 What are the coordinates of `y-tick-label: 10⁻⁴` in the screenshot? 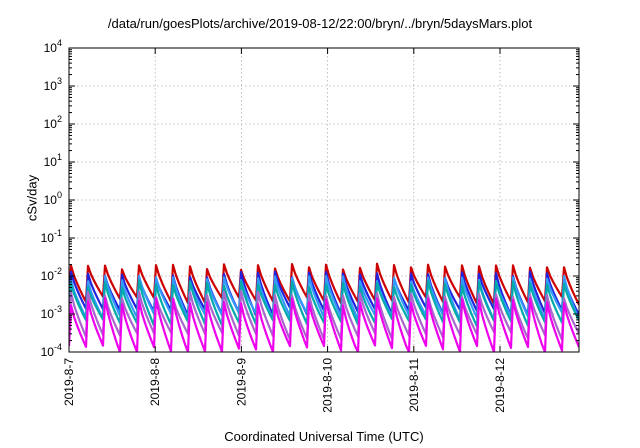 It's located at (51, 350).